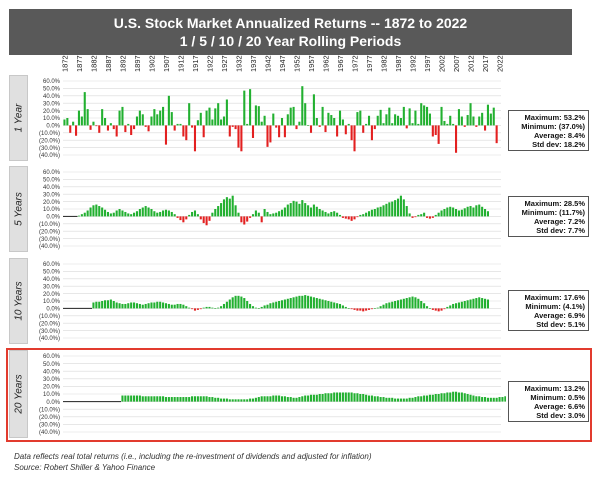  I want to click on y-tick-label: 30.0%, so click(52, 287).